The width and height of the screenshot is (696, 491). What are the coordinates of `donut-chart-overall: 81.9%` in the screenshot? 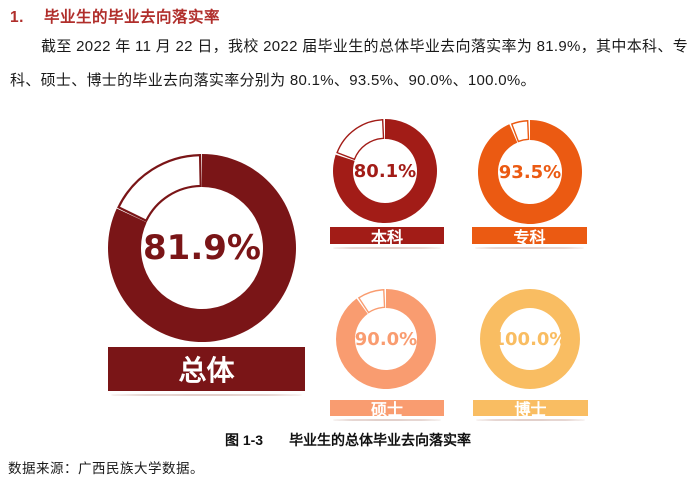 It's located at (202, 248).